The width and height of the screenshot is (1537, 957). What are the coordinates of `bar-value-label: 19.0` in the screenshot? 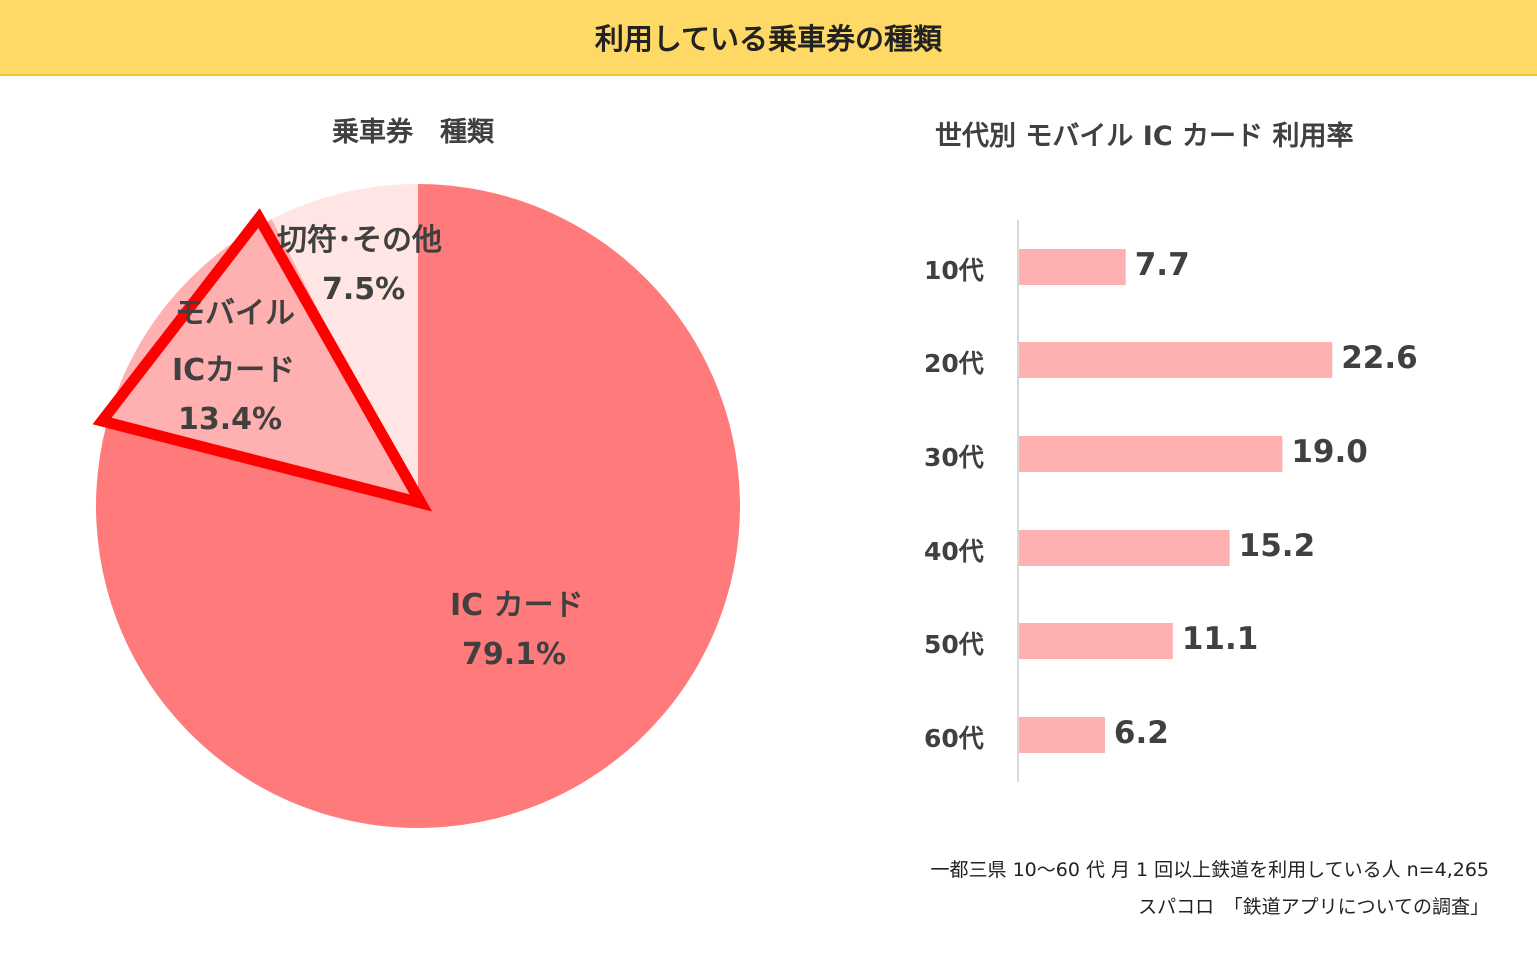 It's located at (1329, 452).